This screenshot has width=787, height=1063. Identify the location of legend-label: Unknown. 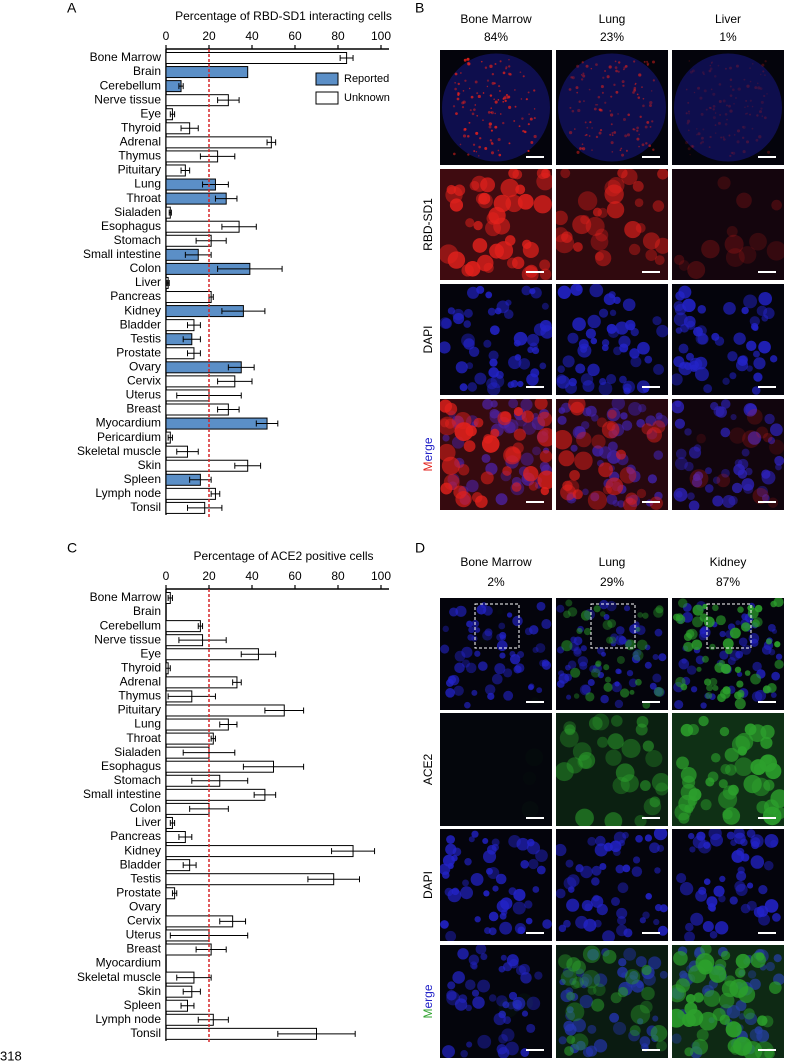
(367, 98).